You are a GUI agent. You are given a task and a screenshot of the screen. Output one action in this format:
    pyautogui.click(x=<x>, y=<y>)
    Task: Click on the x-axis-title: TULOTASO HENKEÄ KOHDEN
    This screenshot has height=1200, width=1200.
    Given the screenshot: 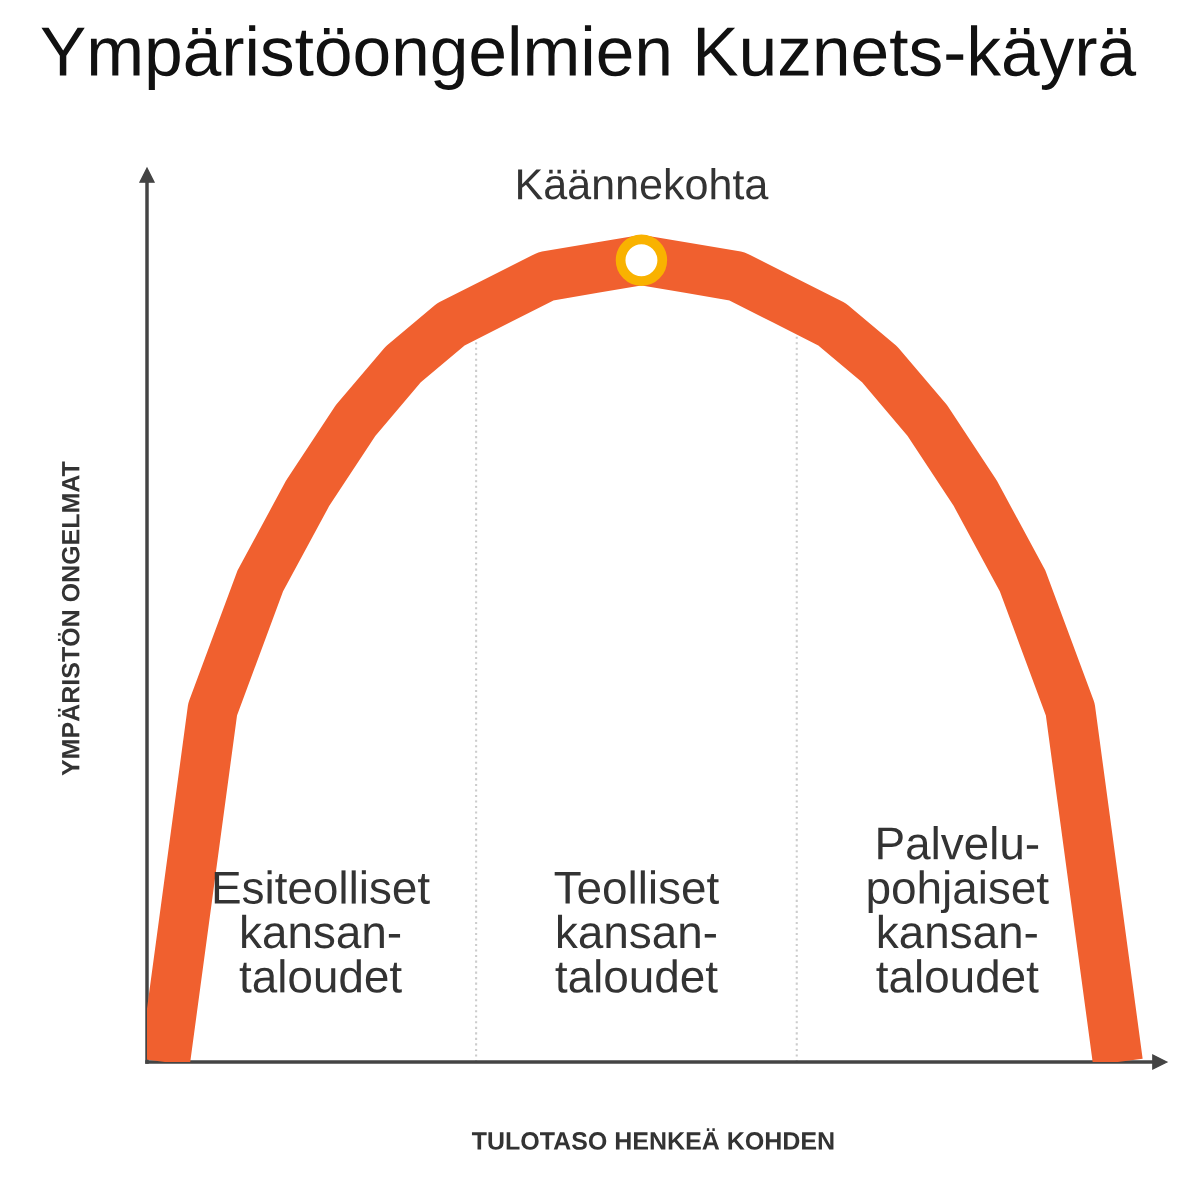 What is the action you would take?
    pyautogui.click(x=652, y=1139)
    